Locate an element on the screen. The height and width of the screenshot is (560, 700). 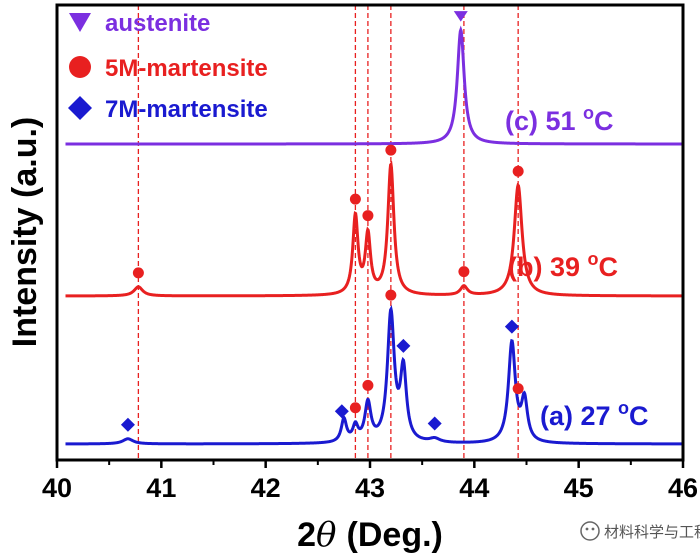
curve-label: (a) 27 oC is located at coordinates (594, 414).